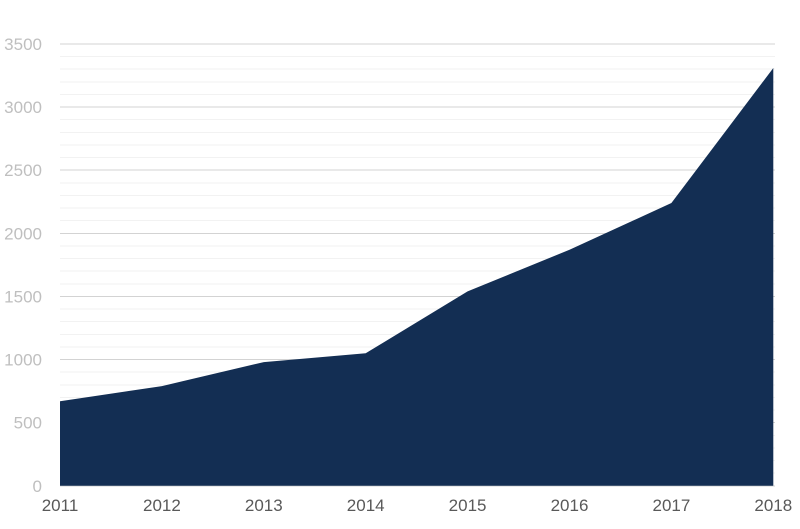  What do you see at coordinates (23, 107) in the screenshot?
I see `y-axis-tick-label: 3000` at bounding box center [23, 107].